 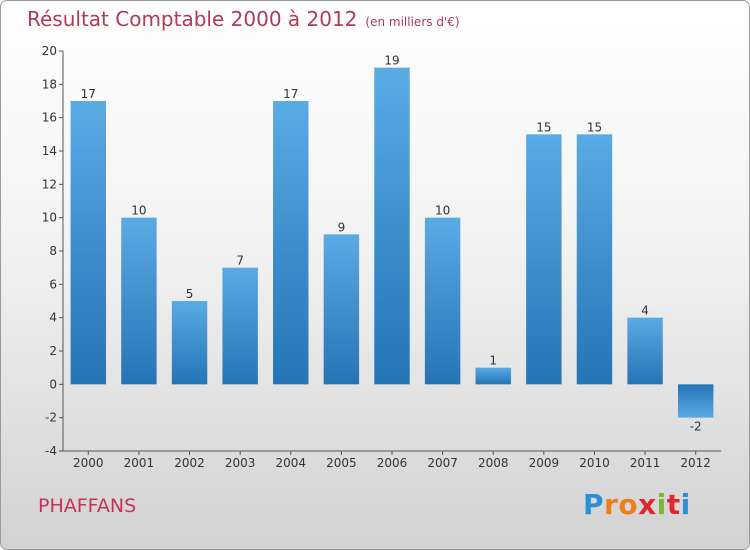 I want to click on value-label-2008: 1, so click(x=493, y=361).